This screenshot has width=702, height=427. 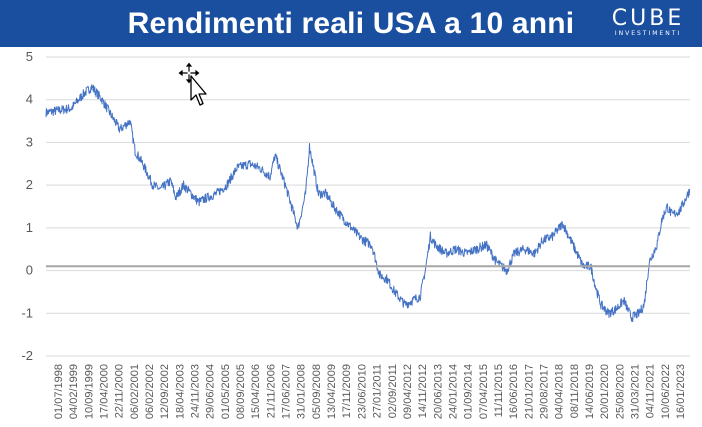 I want to click on x-tick-label: 11/11/2015, so click(x=499, y=390).